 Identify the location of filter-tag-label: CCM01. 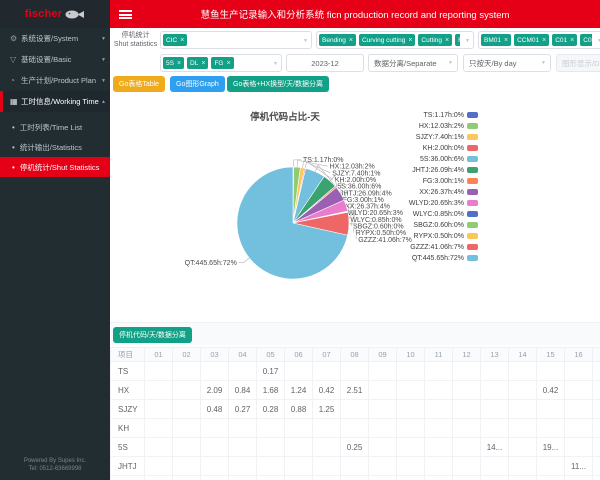
(528, 40).